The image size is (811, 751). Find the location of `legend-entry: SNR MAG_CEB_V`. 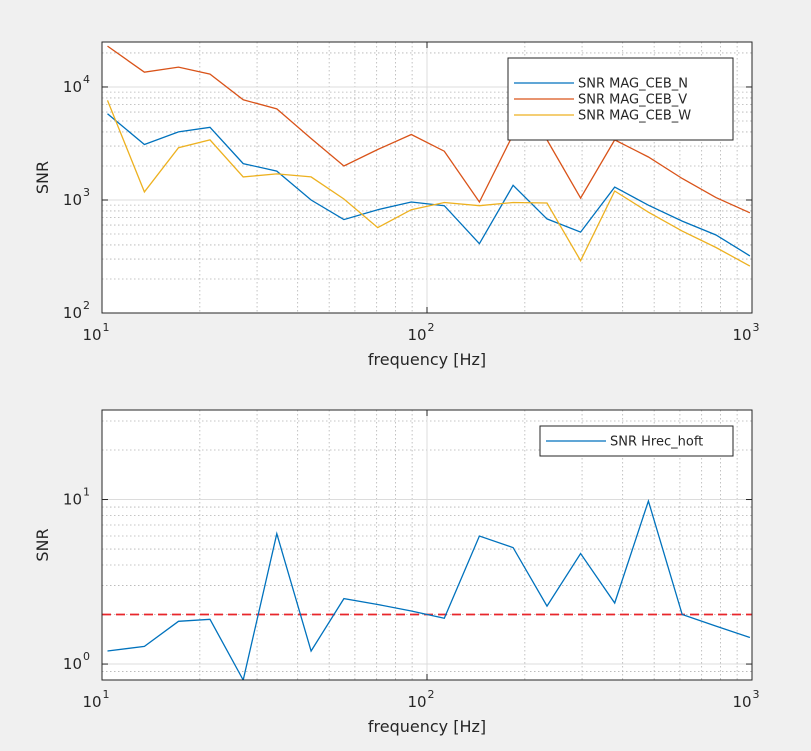

legend-entry: SNR MAG_CEB_V is located at coordinates (632, 100).